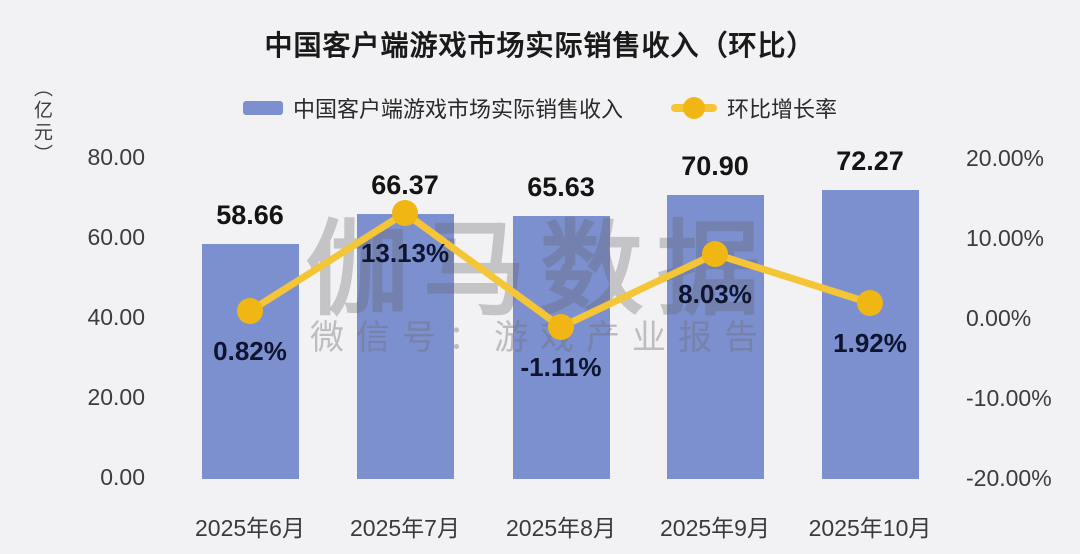  What do you see at coordinates (405, 528) in the screenshot?
I see `x-axis-label: 2025年7月` at bounding box center [405, 528].